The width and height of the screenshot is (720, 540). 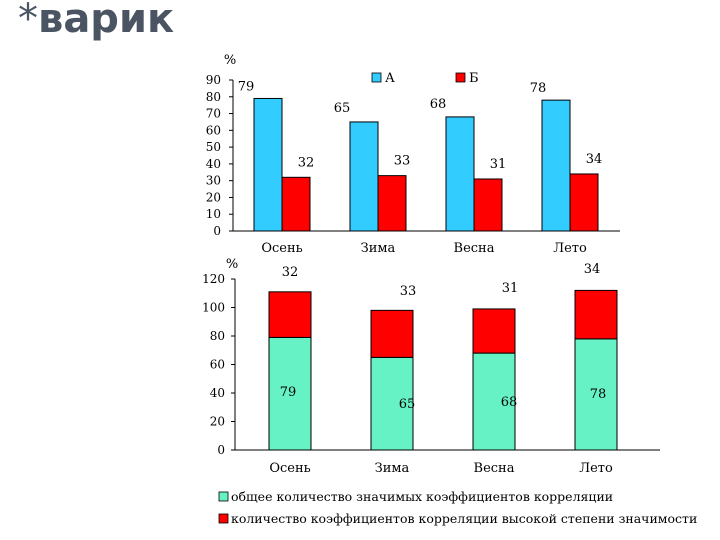 I want to click on chart2-data-label-high: 33, so click(x=408, y=291).